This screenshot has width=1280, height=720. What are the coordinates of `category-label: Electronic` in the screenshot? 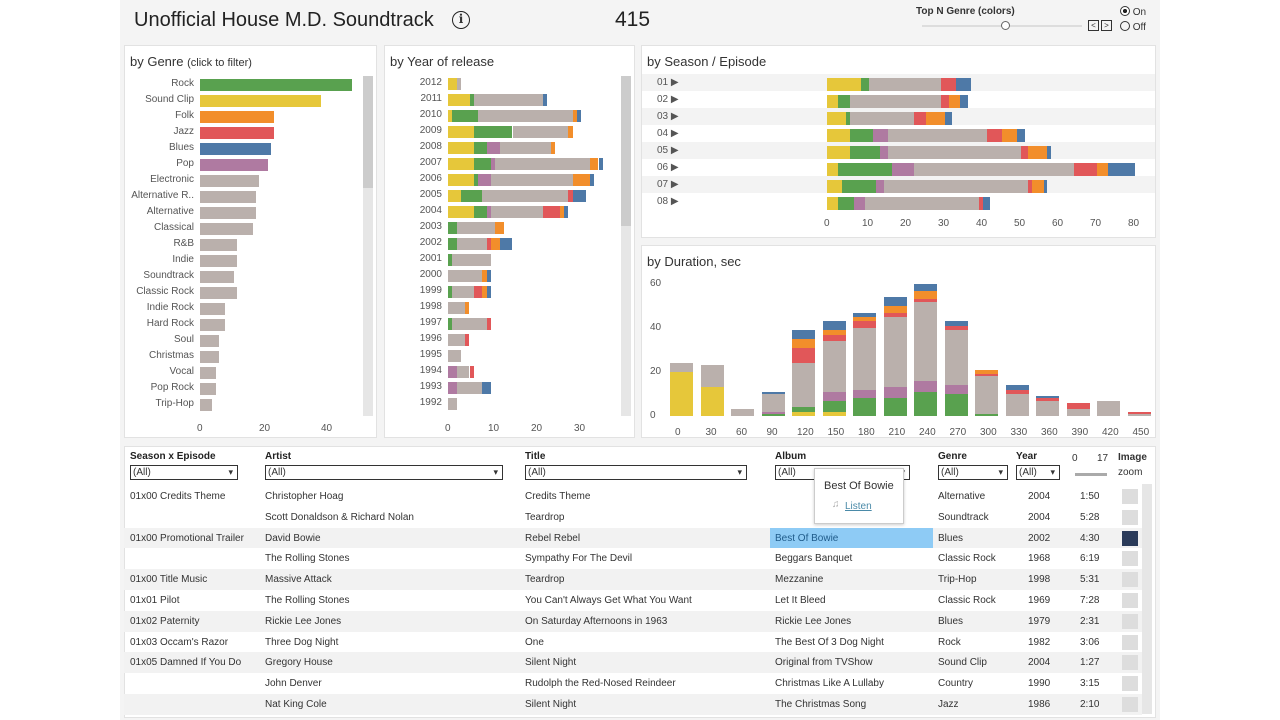 It's located at (172, 179).